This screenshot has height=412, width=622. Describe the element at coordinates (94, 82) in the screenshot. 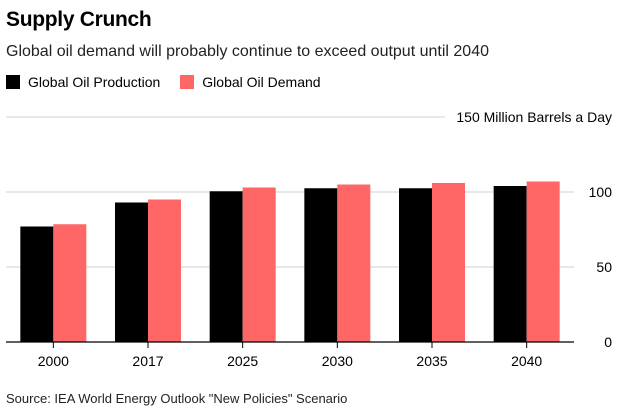

I see `legend-label-production: Global Oil Production` at that location.